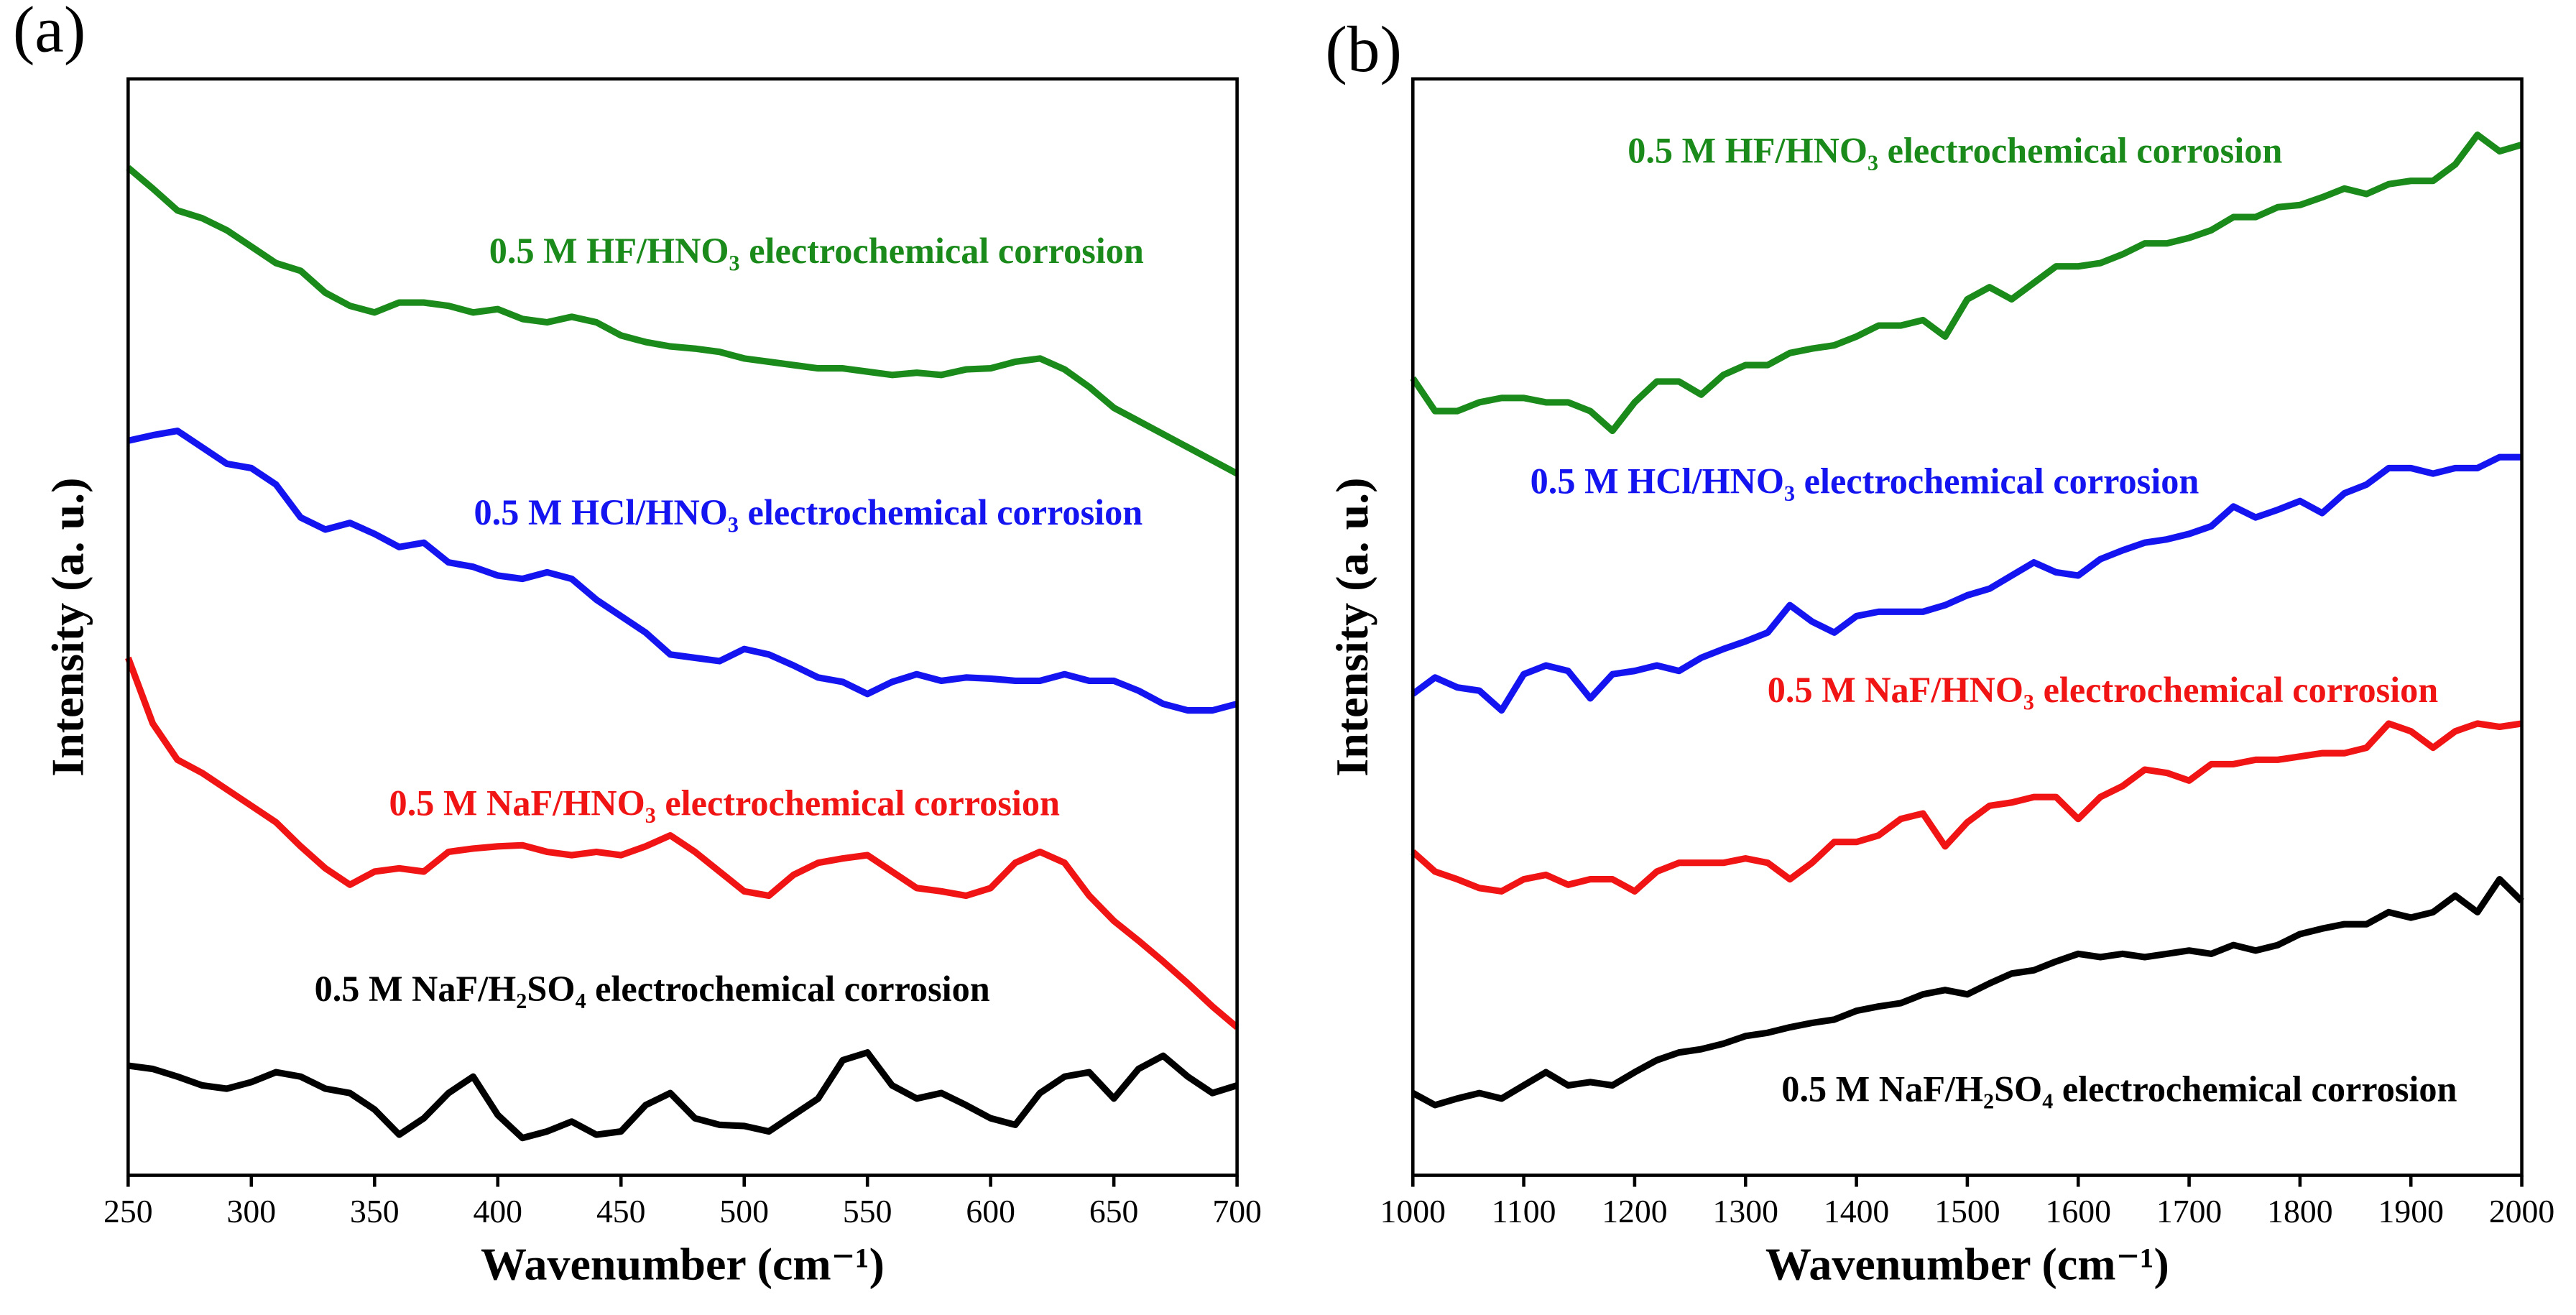 Image resolution: width=2576 pixels, height=1315 pixels. Describe the element at coordinates (1364, 49) in the screenshot. I see `panel-label: (b)` at that location.